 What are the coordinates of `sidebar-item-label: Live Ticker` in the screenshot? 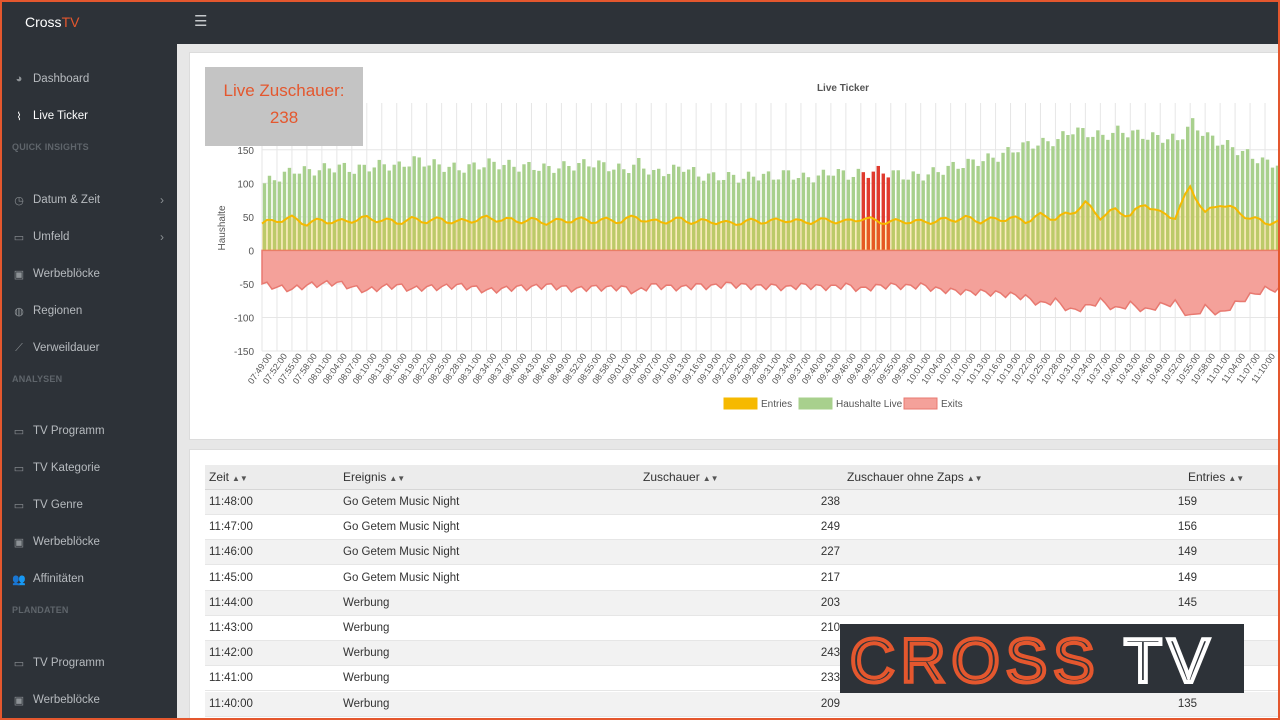 It's located at (60, 116).